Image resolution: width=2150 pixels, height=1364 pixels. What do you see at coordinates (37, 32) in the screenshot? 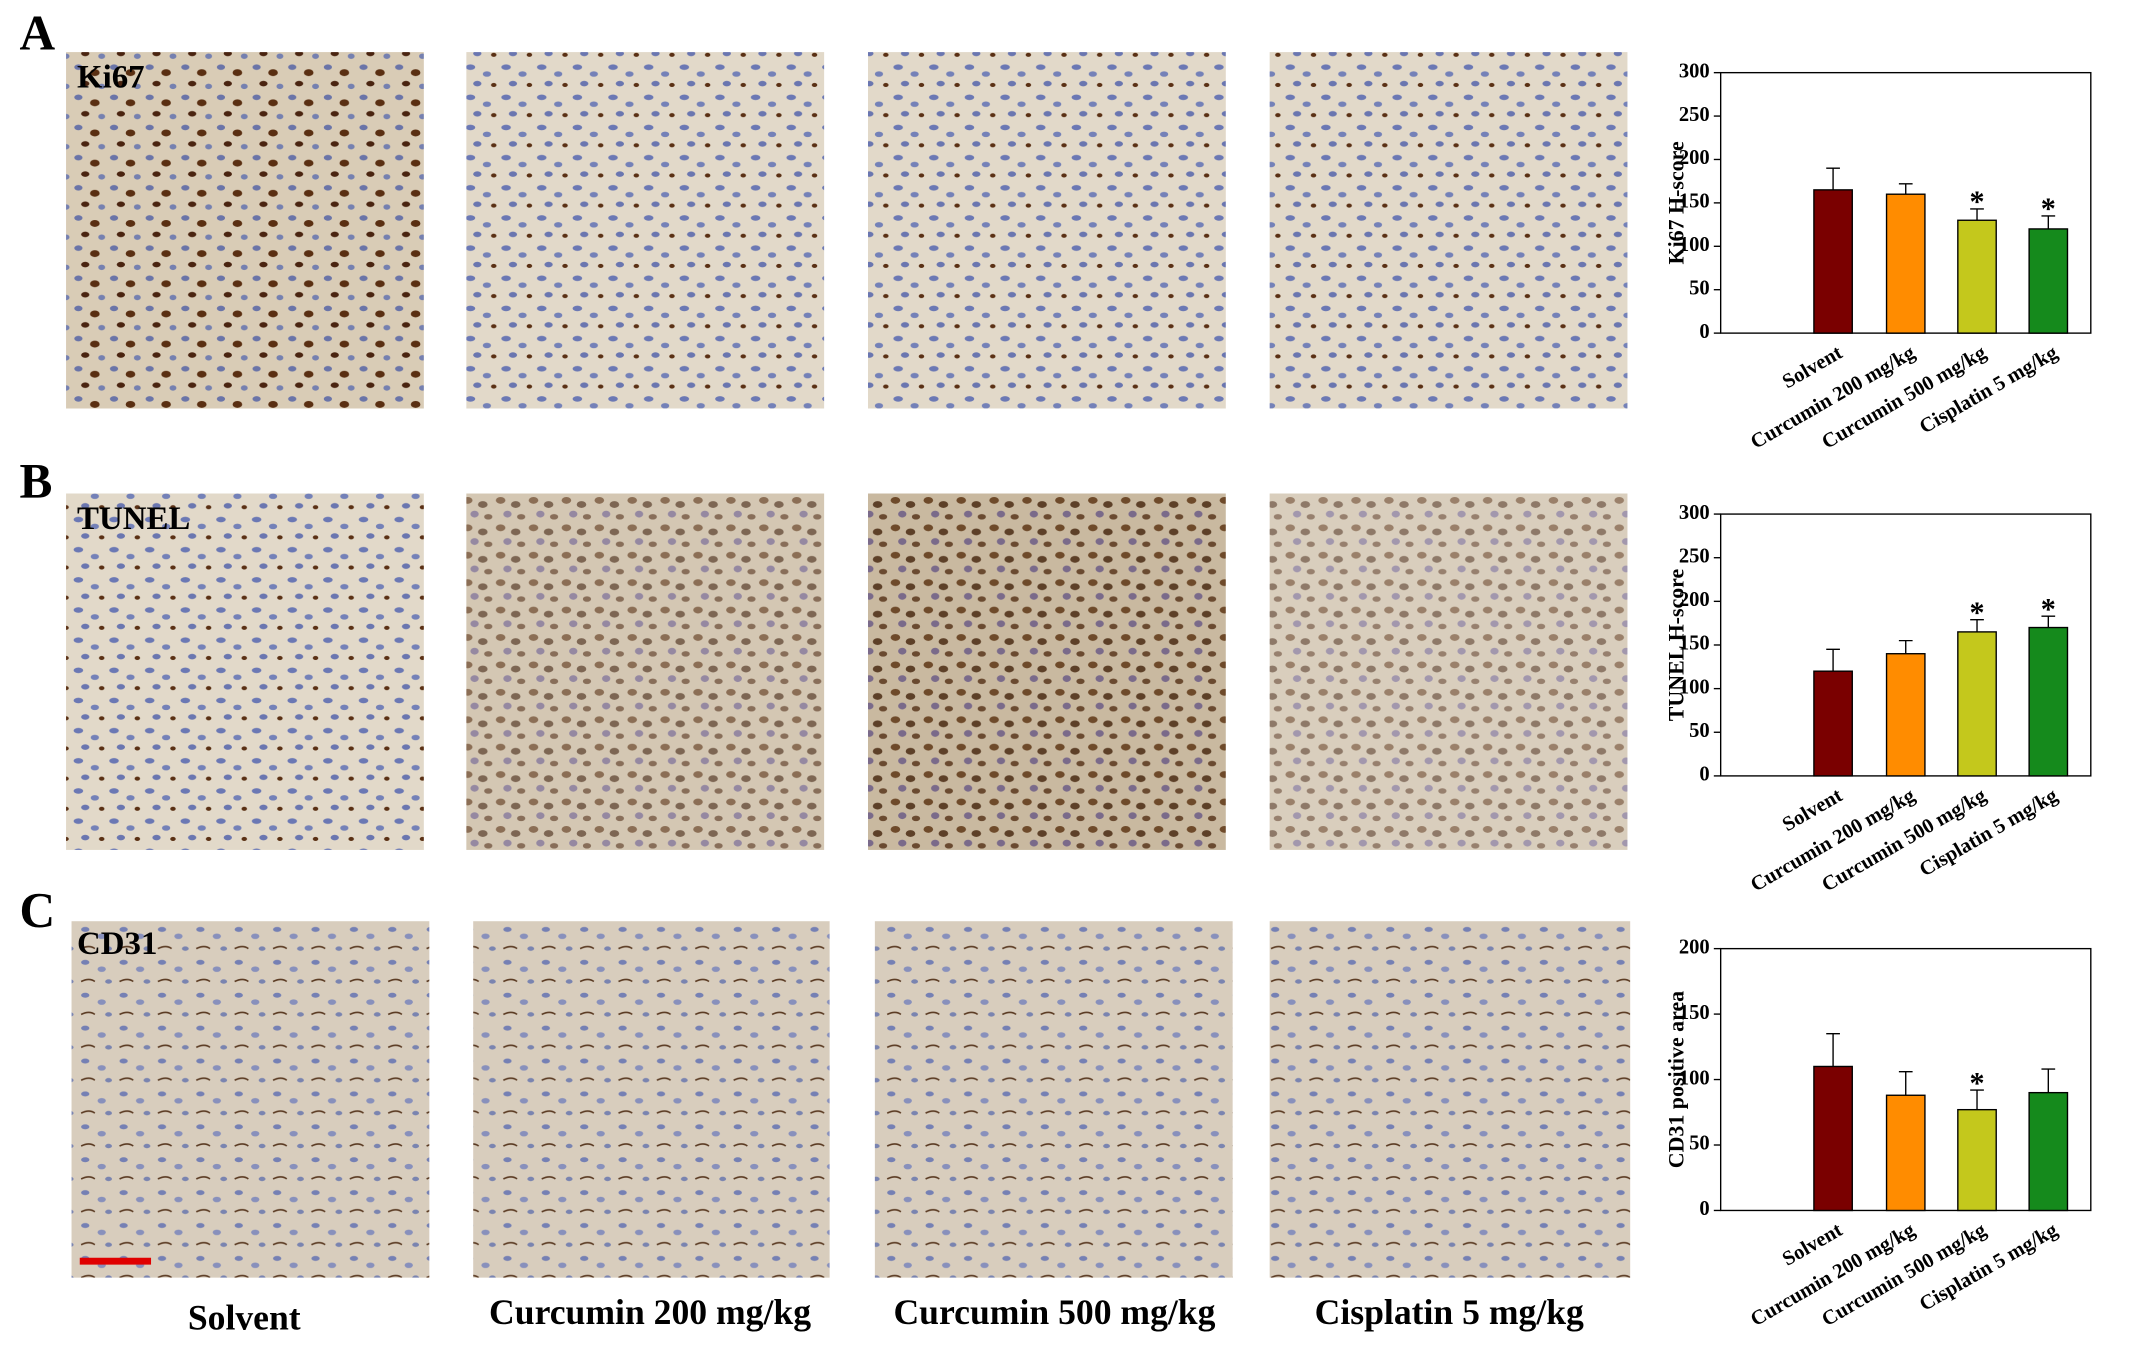
I see `panel-letter: A` at bounding box center [37, 32].